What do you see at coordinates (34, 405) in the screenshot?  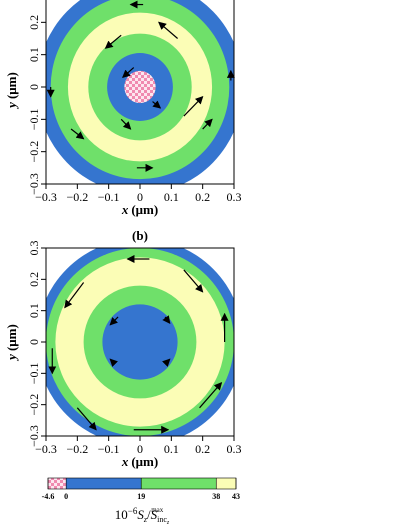 I see `panel-b-y-tick-label-1: −0.2` at bounding box center [34, 405].